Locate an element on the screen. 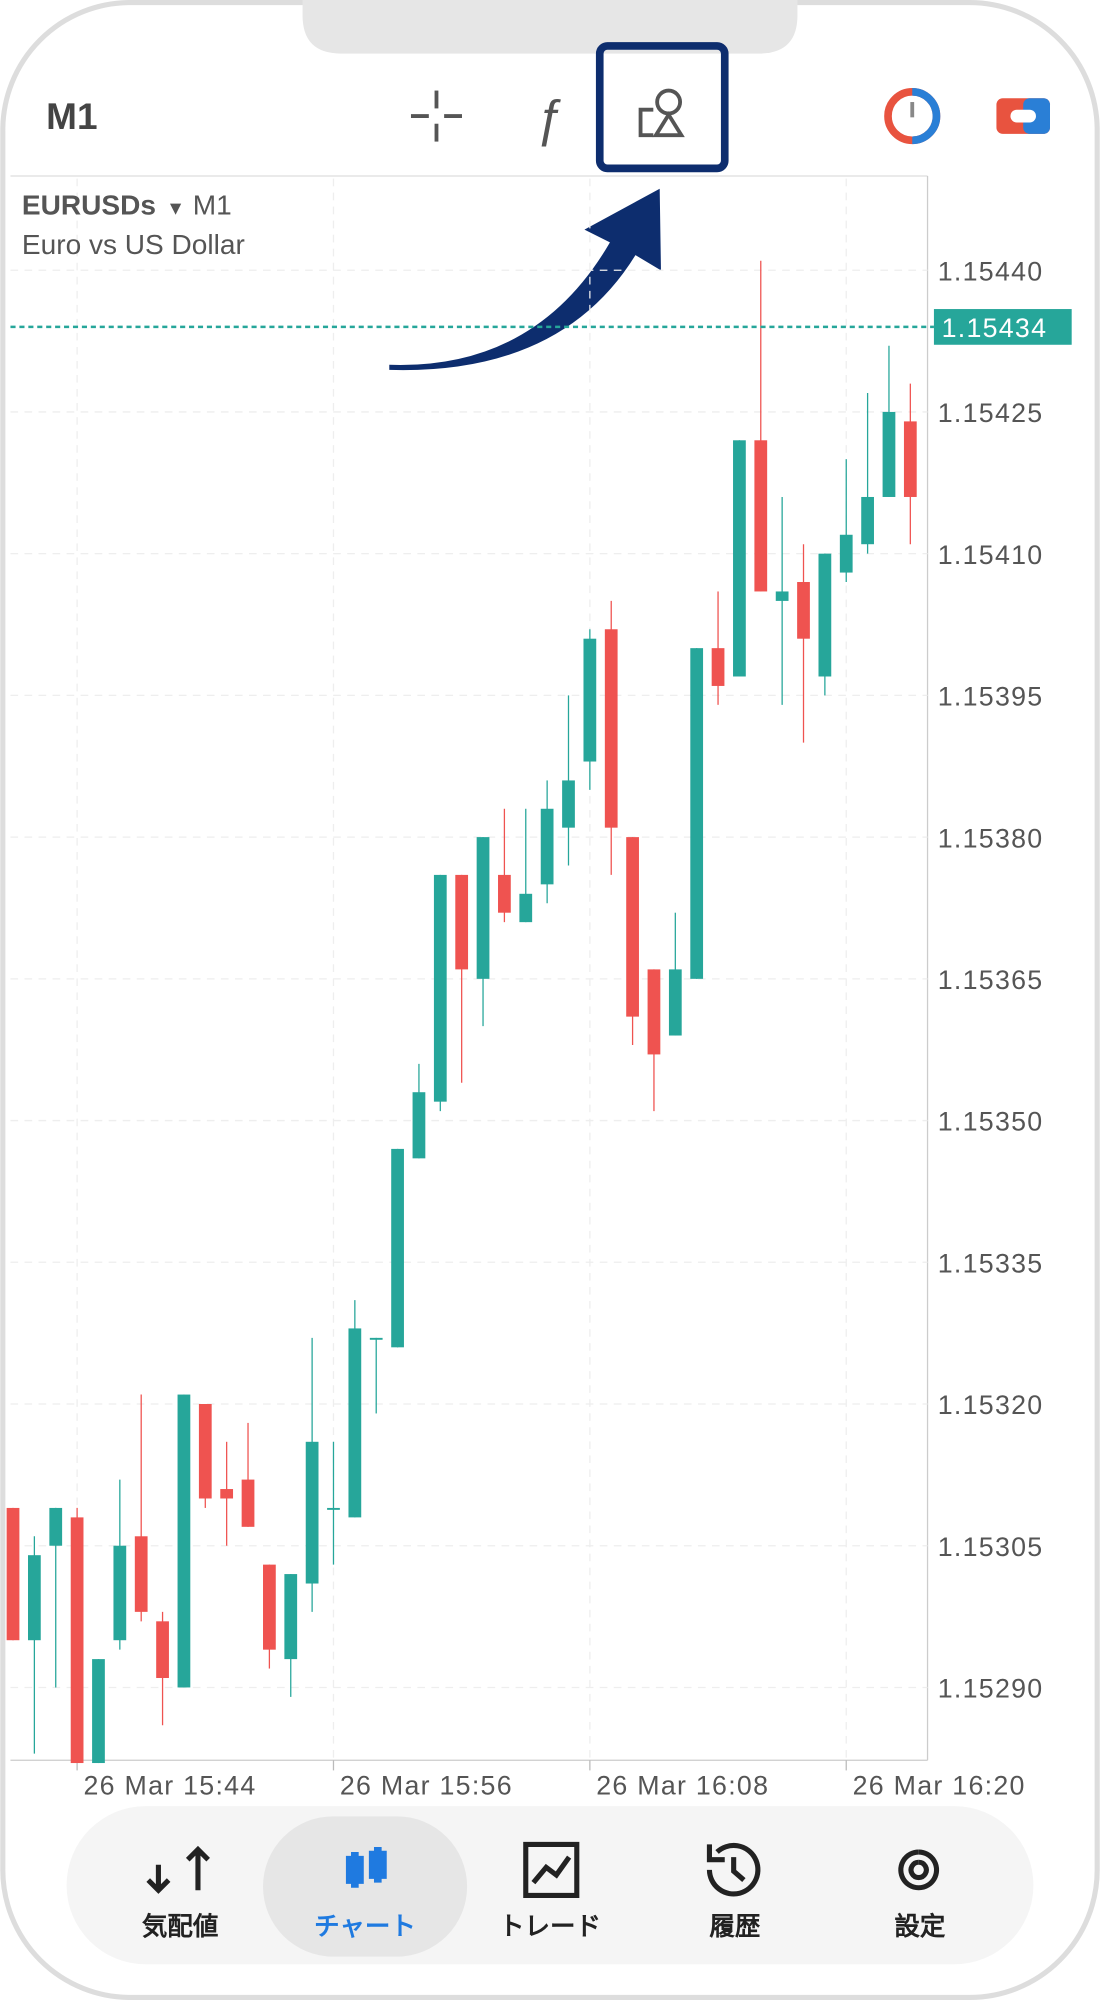  nav-items: 気配値 チャート トレード 履歴 設定 is located at coordinates (544, 1886).